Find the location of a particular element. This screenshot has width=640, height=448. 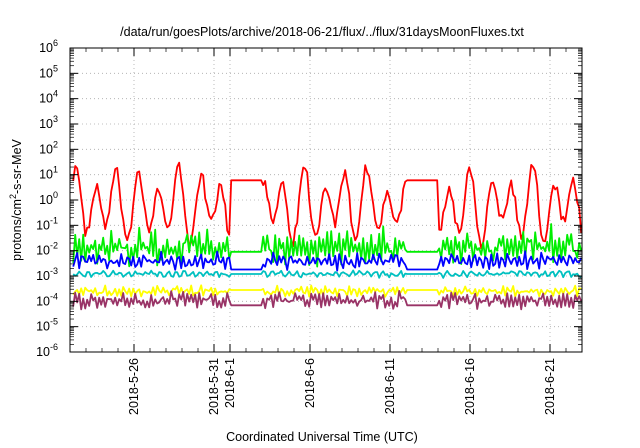

x-tick-label: 2018-6-16 is located at coordinates (470, 386).